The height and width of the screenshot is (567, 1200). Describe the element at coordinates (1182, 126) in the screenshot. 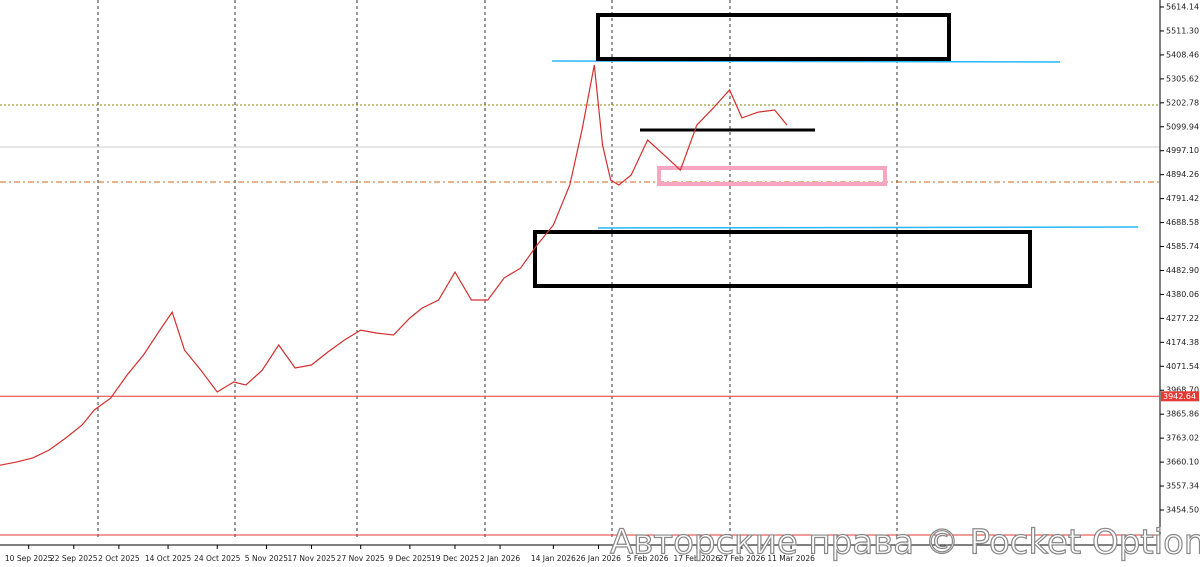

I see `y-tick-label: 5099.94` at that location.